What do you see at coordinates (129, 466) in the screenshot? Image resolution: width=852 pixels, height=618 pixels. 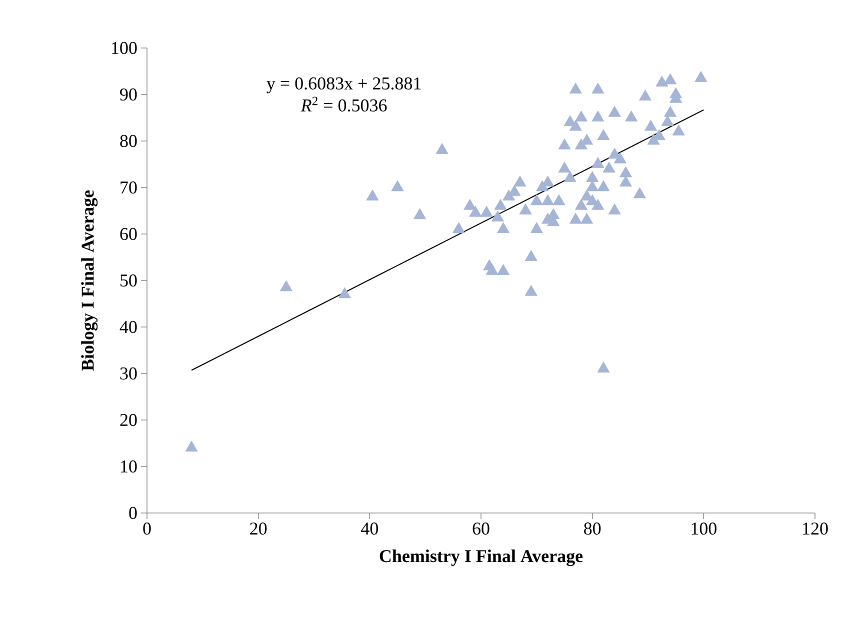 I see `y-tick-label: 10` at bounding box center [129, 466].